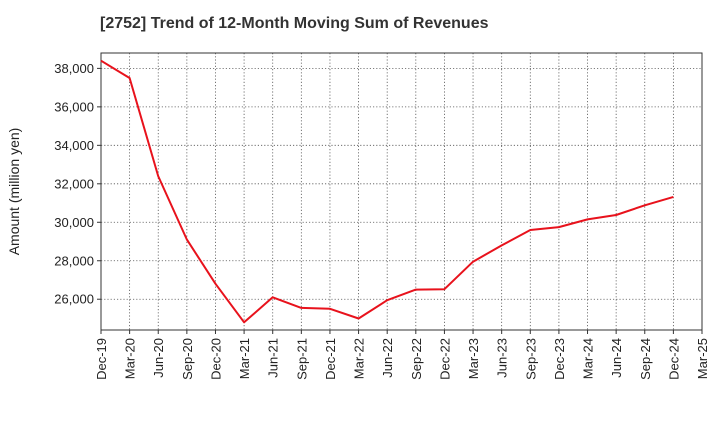 The height and width of the screenshot is (440, 720). I want to click on x-tick-label: Dec-19, so click(101, 359).